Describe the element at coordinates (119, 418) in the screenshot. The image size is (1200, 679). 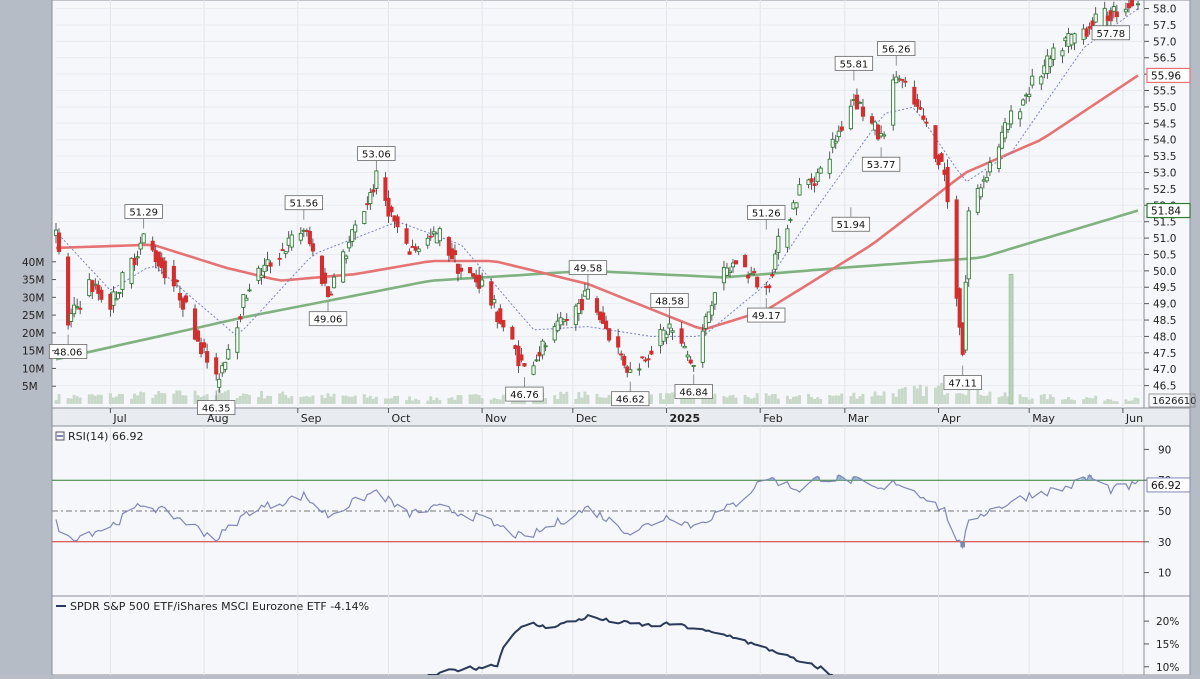
I see `month-label: Jul` at that location.